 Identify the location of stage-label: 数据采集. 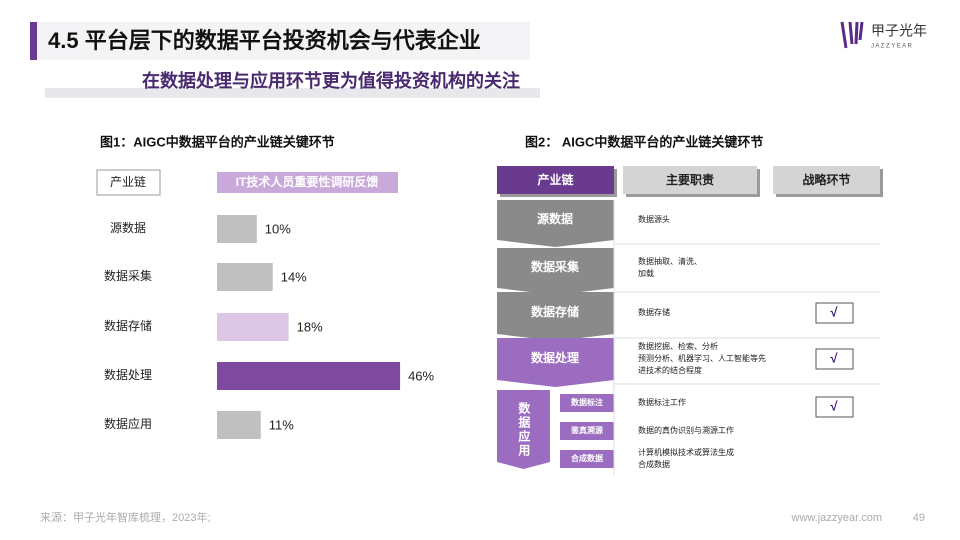
(555, 266).